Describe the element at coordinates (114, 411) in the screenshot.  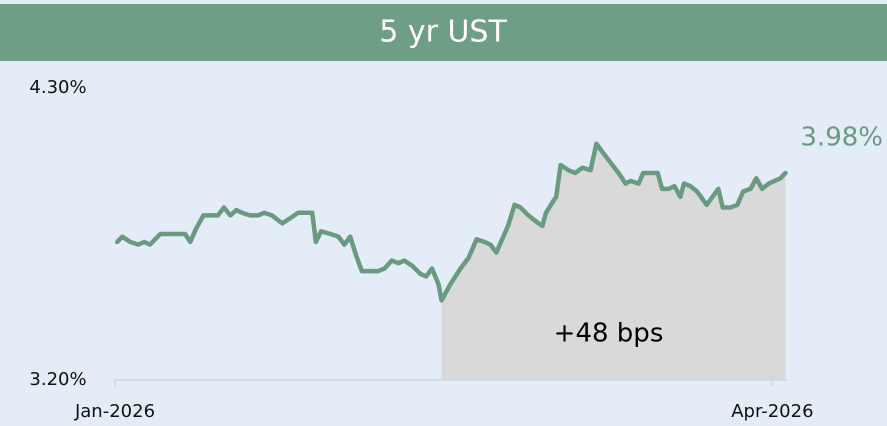
I see `x-tick-label: Jan-2026` at that location.